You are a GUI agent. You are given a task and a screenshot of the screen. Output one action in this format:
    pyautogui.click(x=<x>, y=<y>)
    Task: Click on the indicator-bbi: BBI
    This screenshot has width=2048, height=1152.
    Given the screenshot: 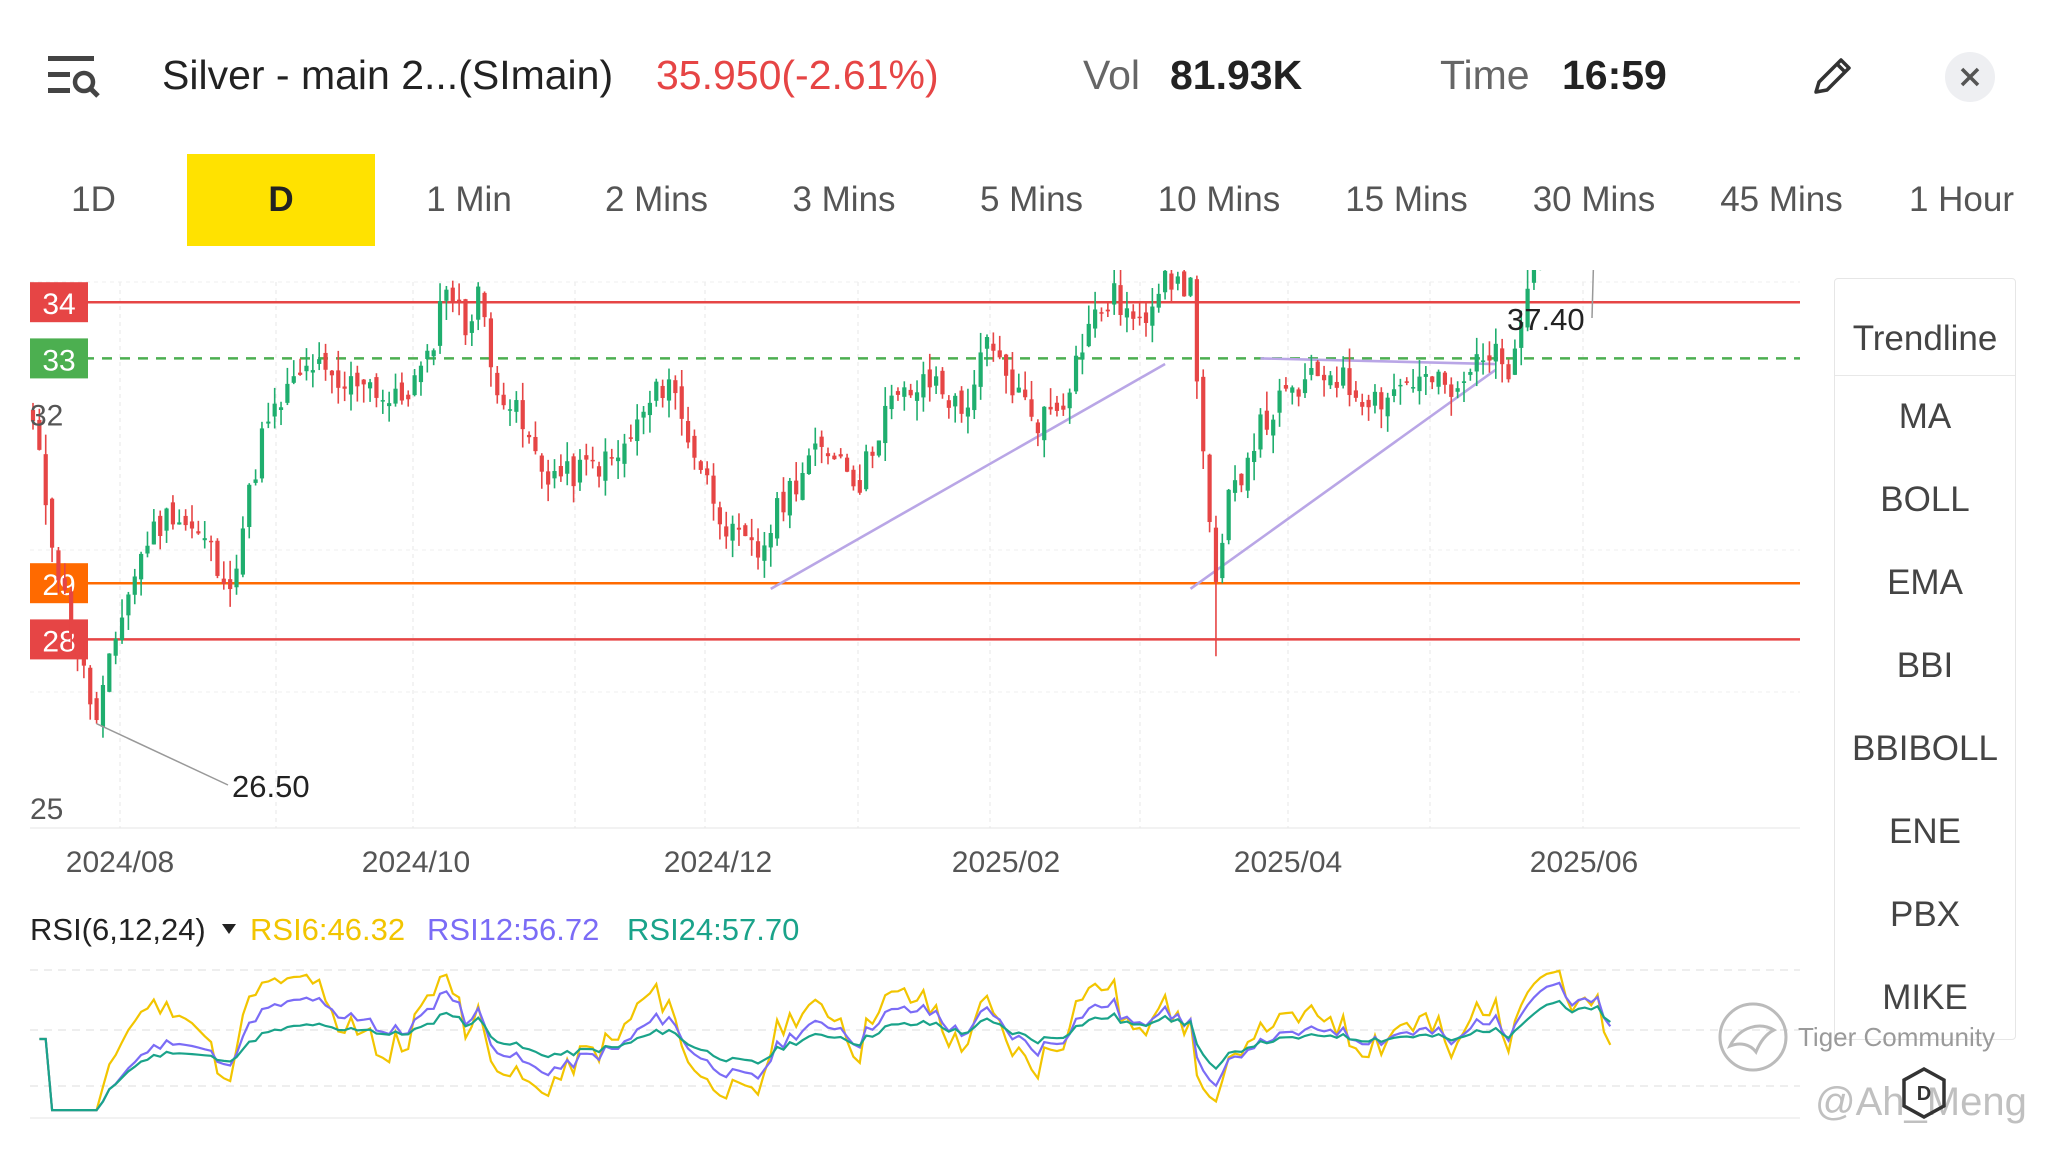 What is the action you would take?
    pyautogui.click(x=1925, y=665)
    